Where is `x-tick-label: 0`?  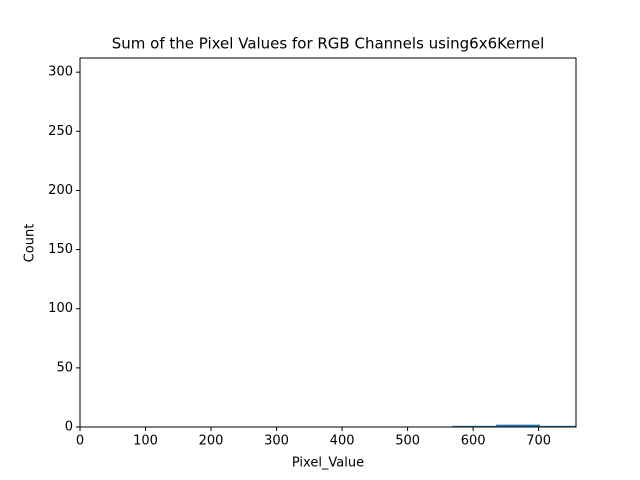
x-tick-label: 0 is located at coordinates (80, 441).